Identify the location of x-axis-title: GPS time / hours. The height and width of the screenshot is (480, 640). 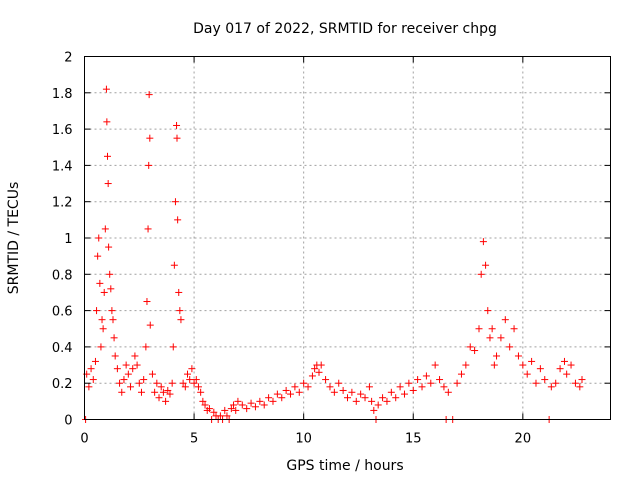
(344, 466).